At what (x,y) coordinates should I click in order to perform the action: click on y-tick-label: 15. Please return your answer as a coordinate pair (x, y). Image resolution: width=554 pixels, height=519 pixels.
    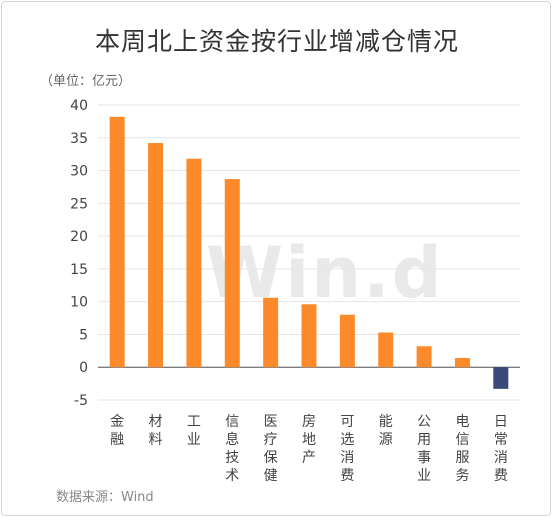
    Looking at the image, I should click on (79, 270).